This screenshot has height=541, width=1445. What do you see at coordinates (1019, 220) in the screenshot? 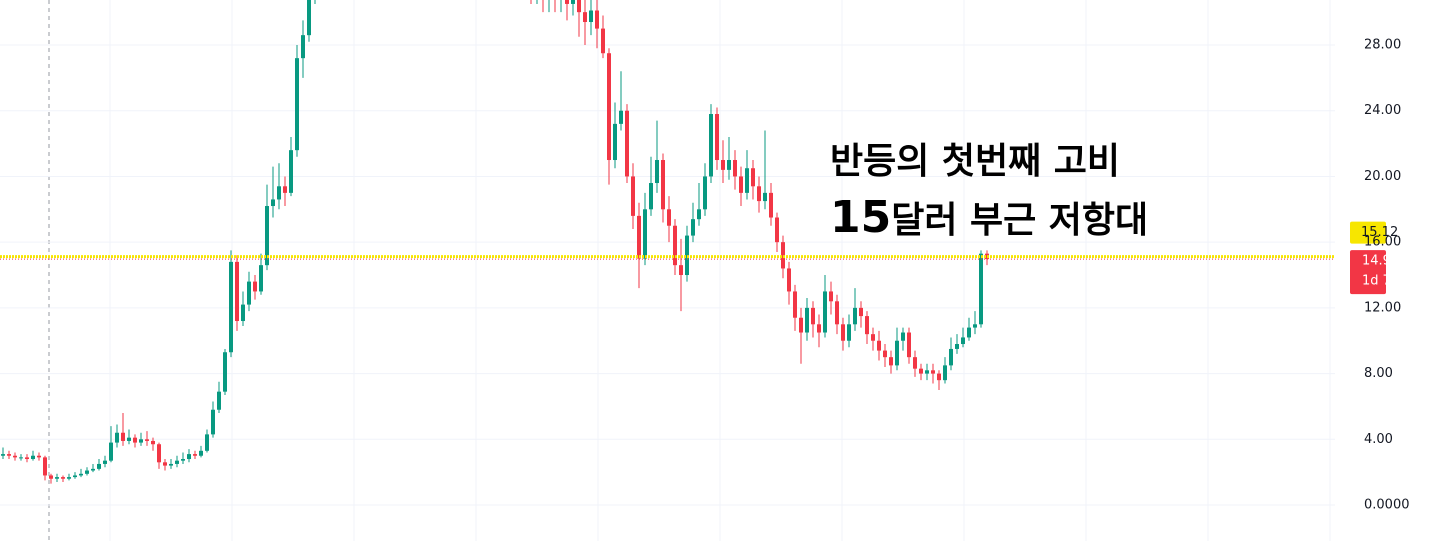
I see `annotation-text: 달러 부근 저항대` at bounding box center [1019, 220].